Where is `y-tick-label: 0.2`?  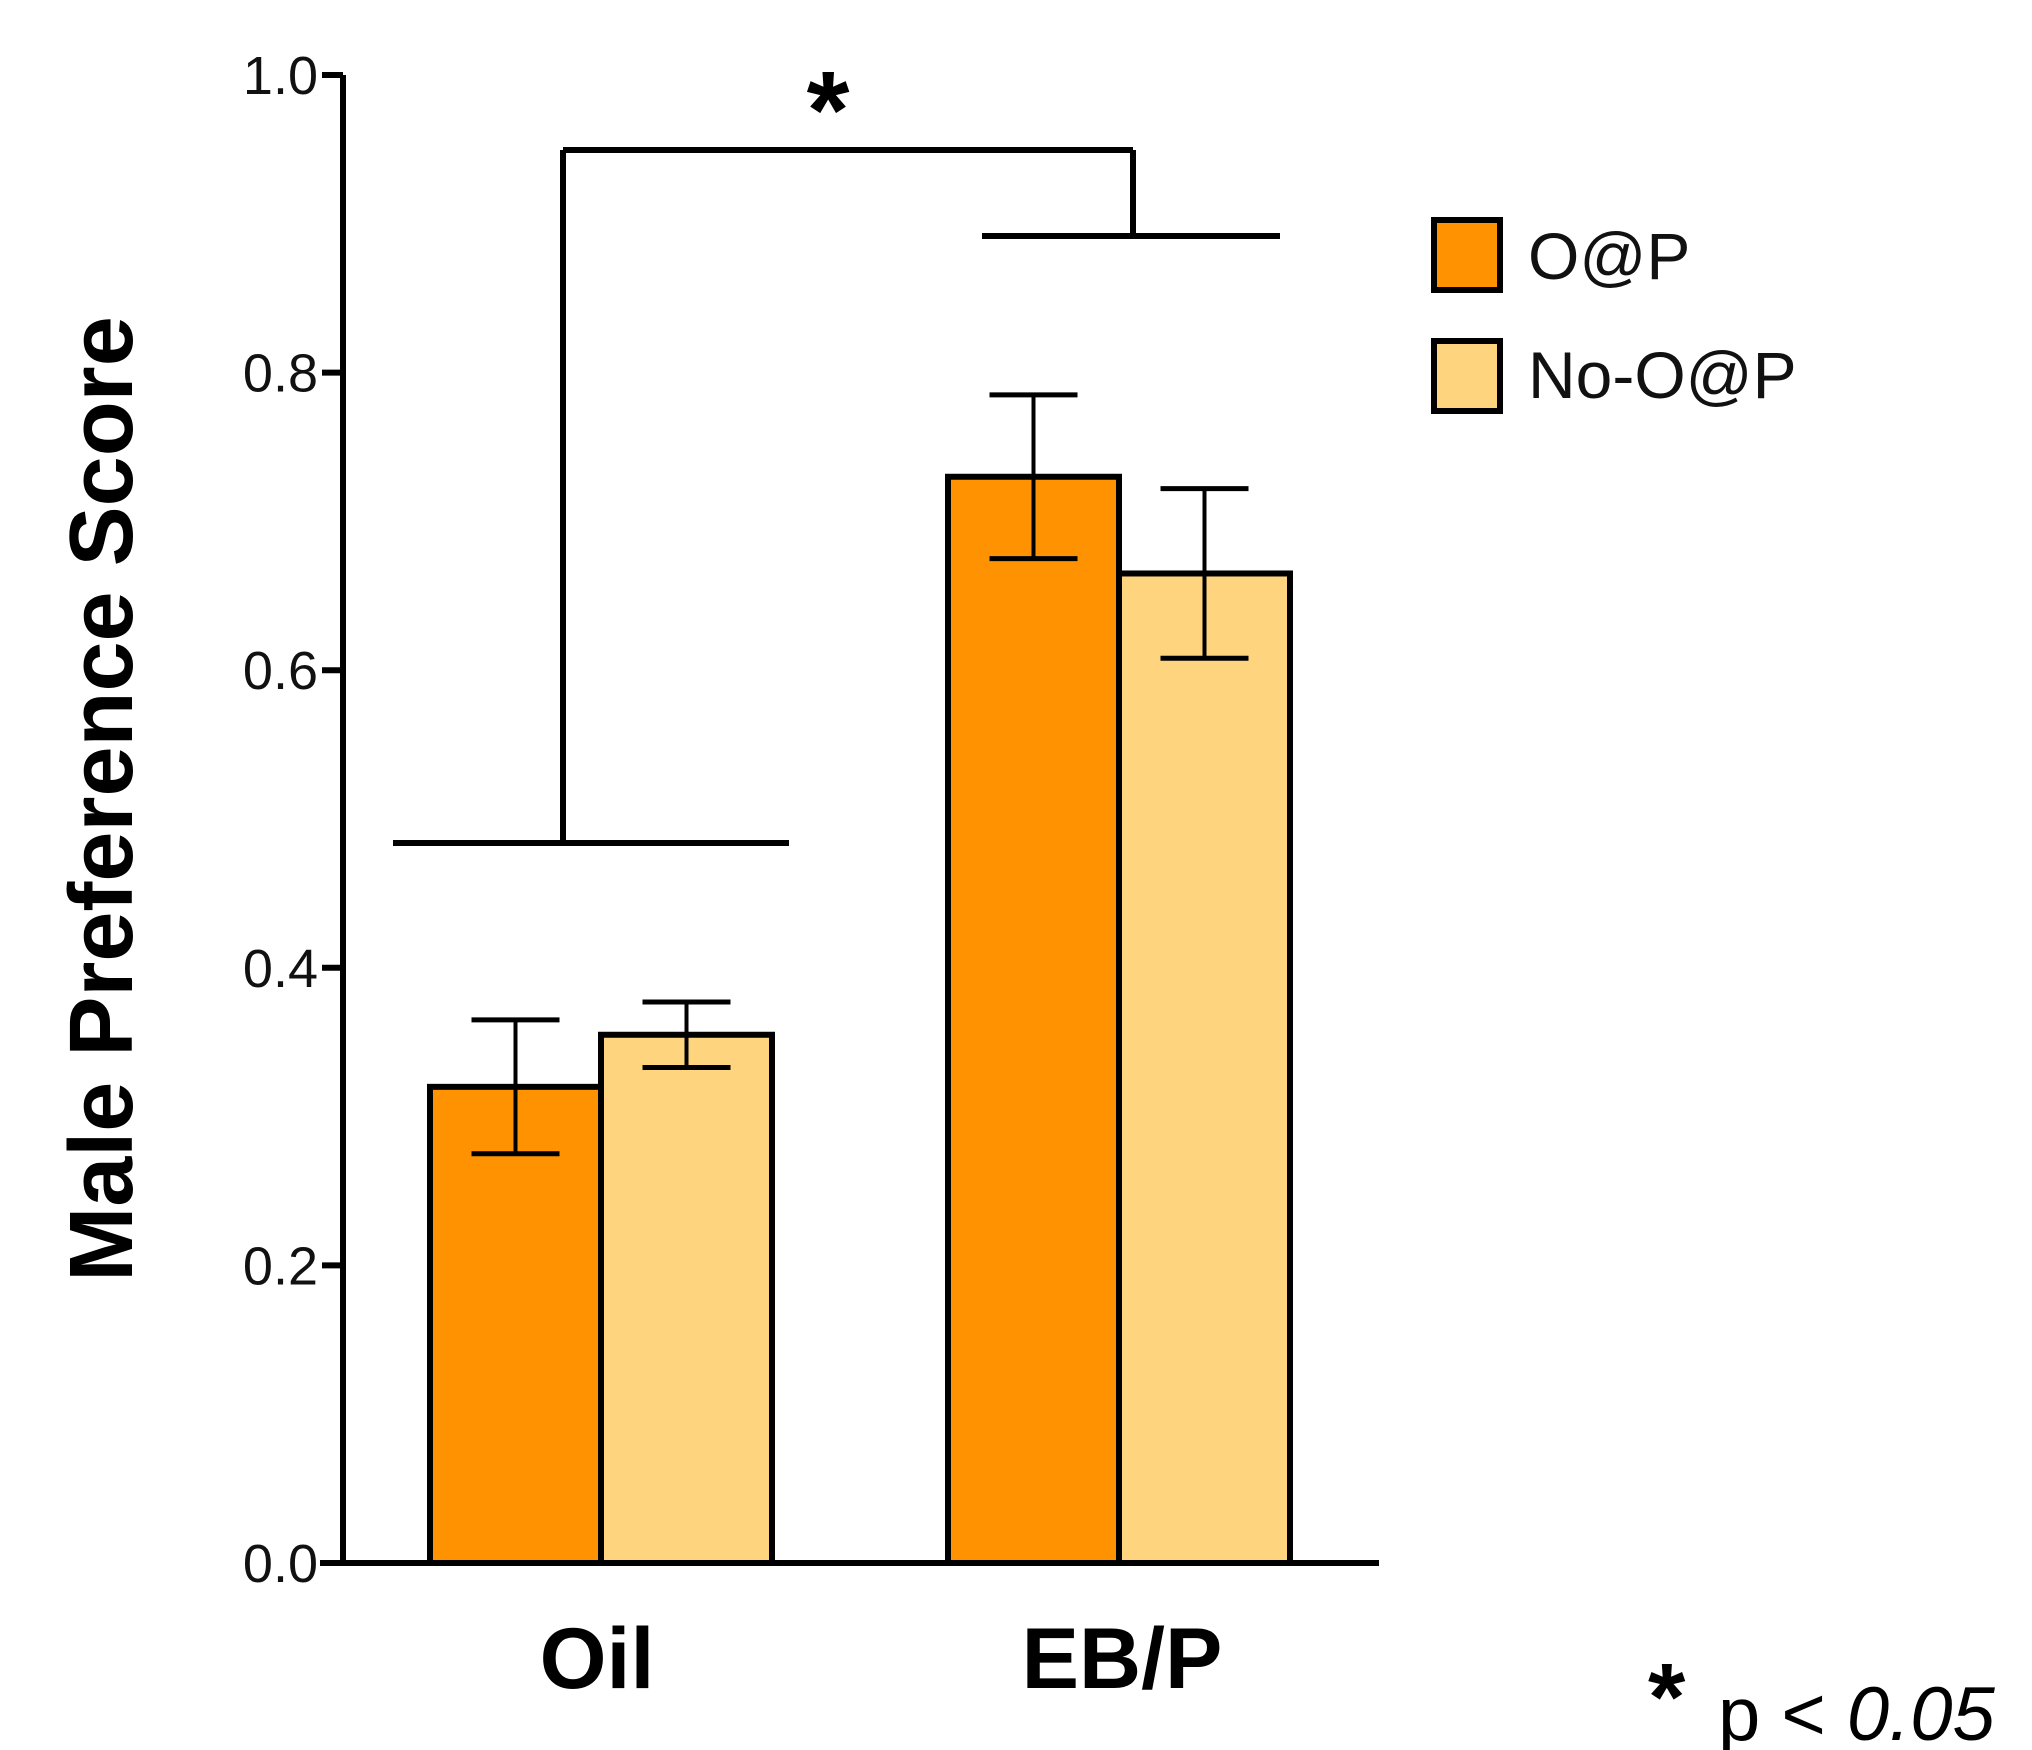 y-tick-label: 0.2 is located at coordinates (280, 1266).